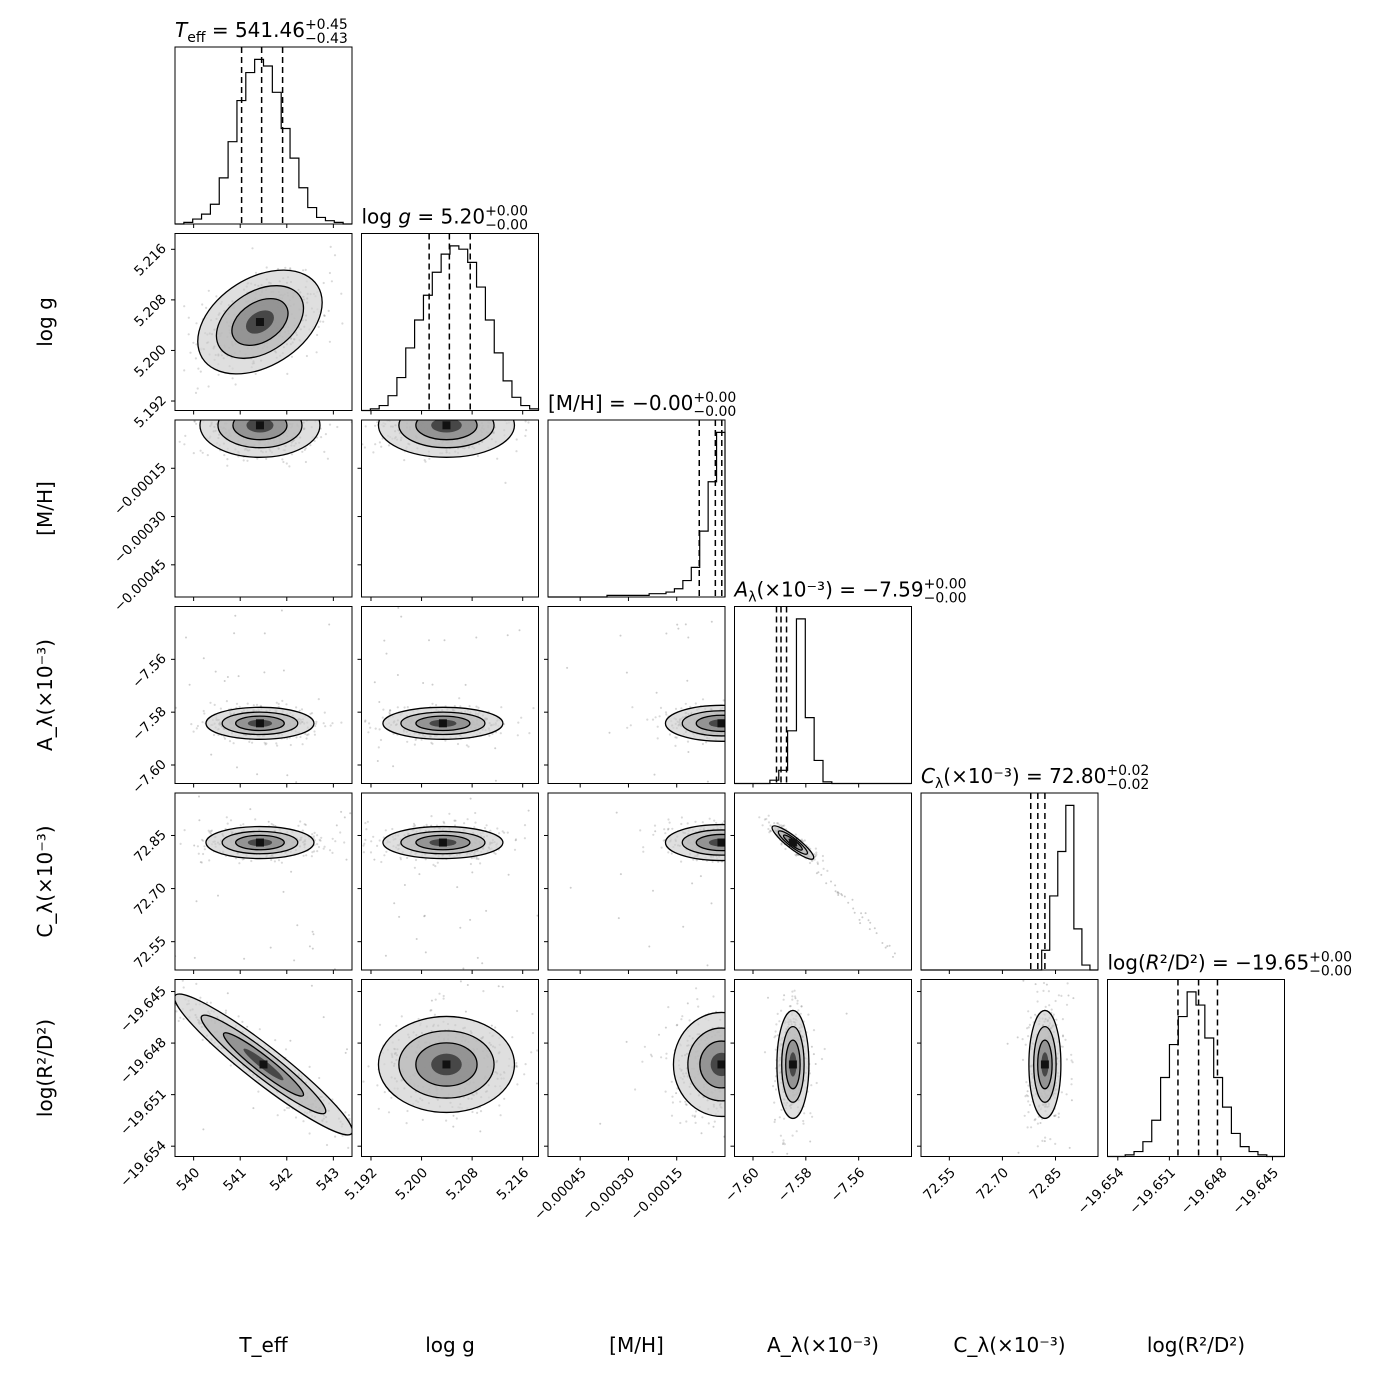 The image size is (1390, 1390). I want to click on y-tick-label: 5.192, so click(150, 412).